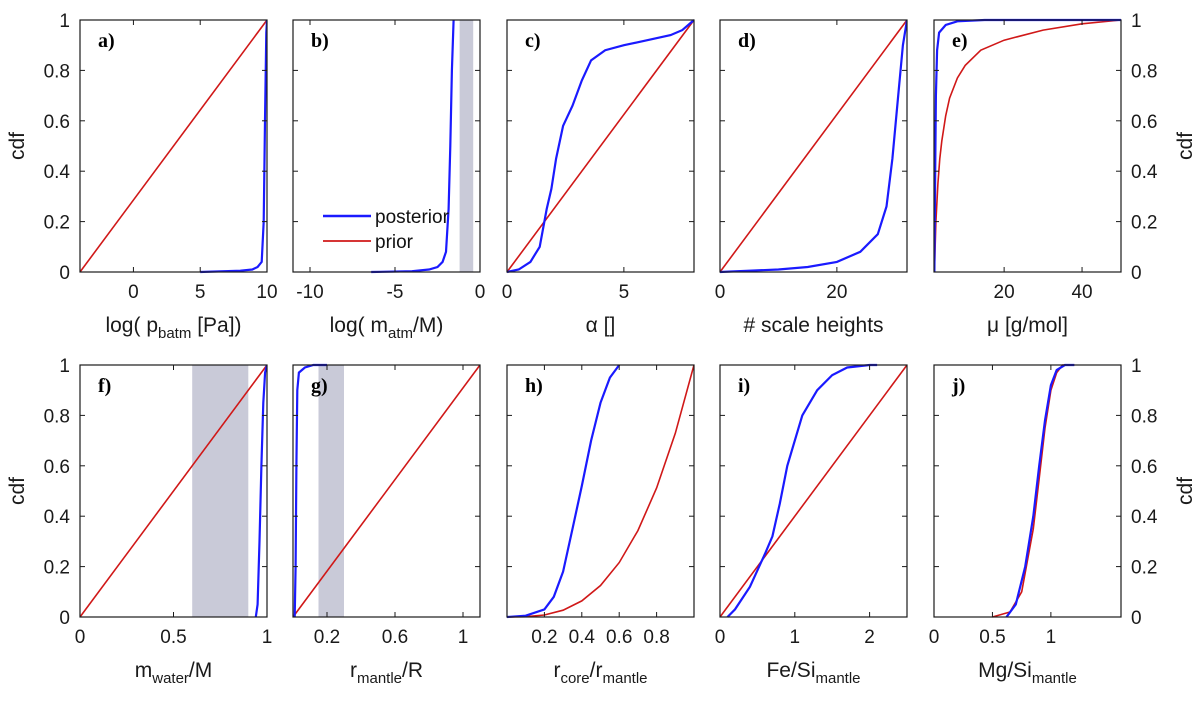  Describe the element at coordinates (320, 41) in the screenshot. I see `panel-letter: b)` at that location.